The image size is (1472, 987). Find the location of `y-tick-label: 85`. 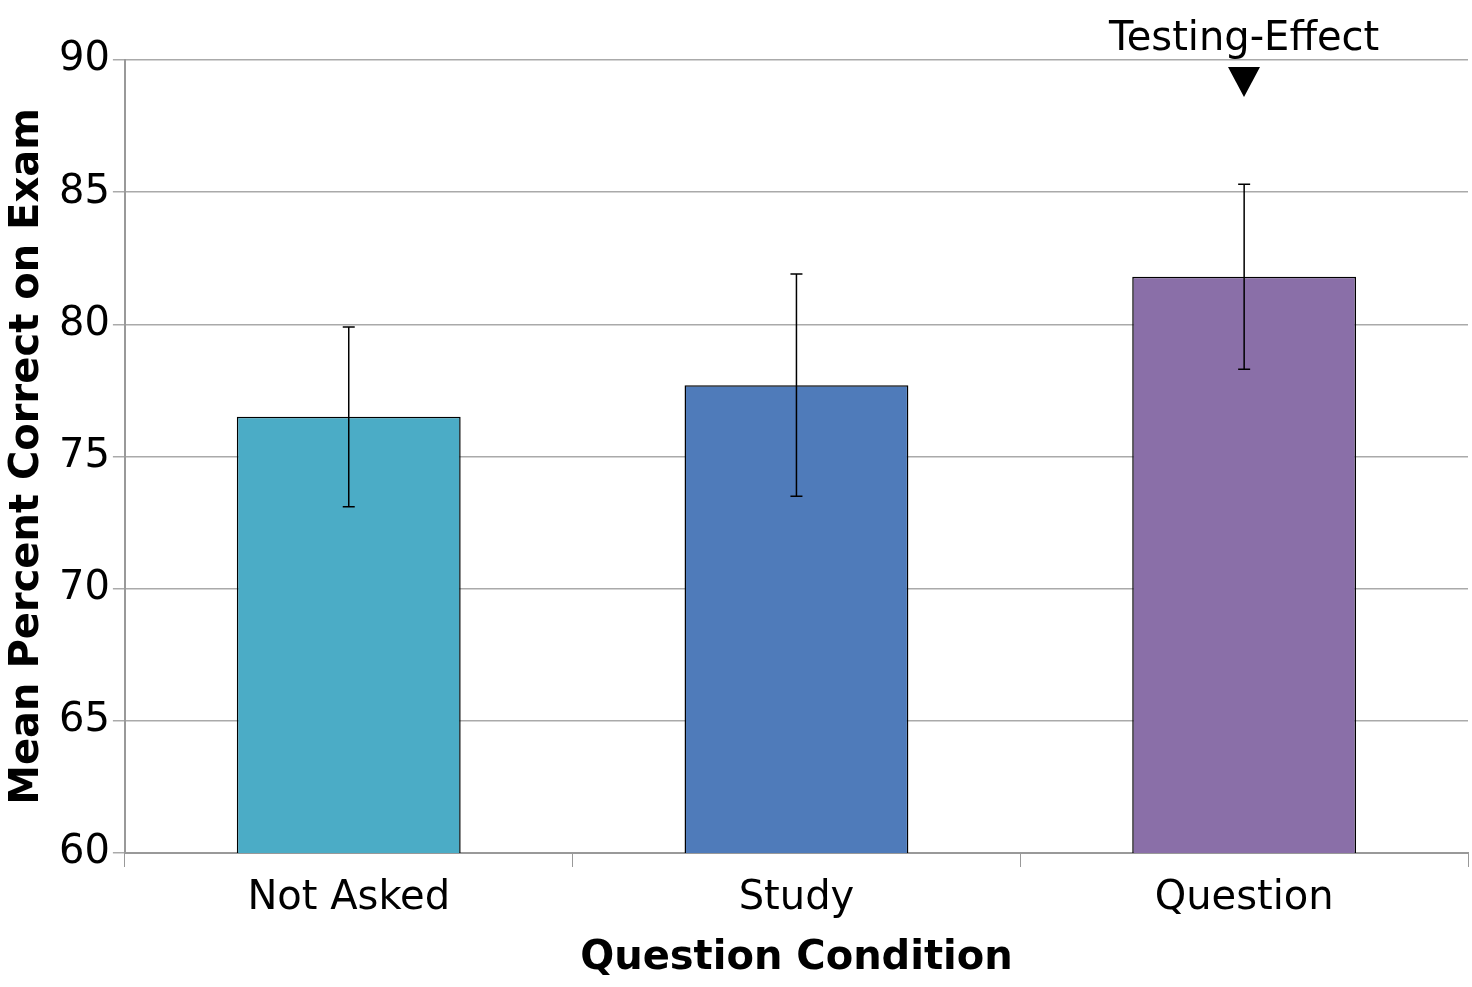

y-tick-label: 85 is located at coordinates (84, 188).